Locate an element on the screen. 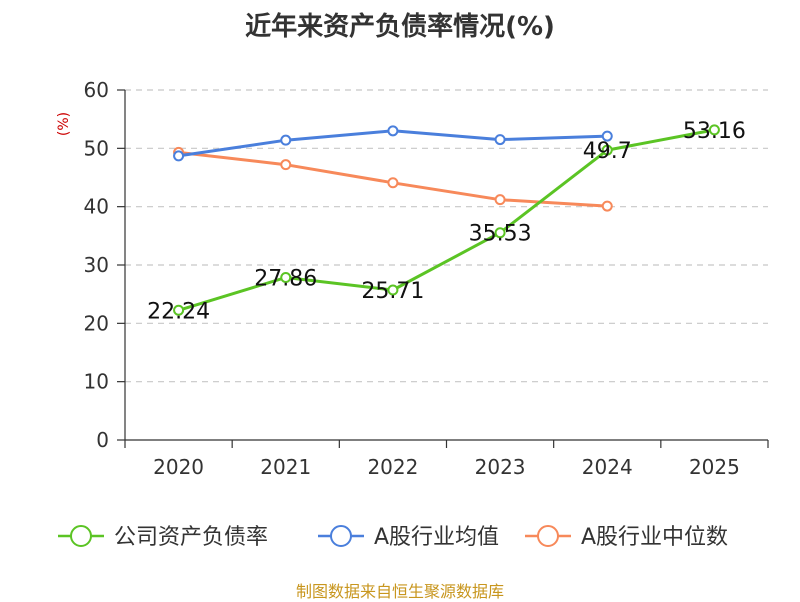 The image size is (800, 602). legend-label-1: A股行业均值 is located at coordinates (436, 537).